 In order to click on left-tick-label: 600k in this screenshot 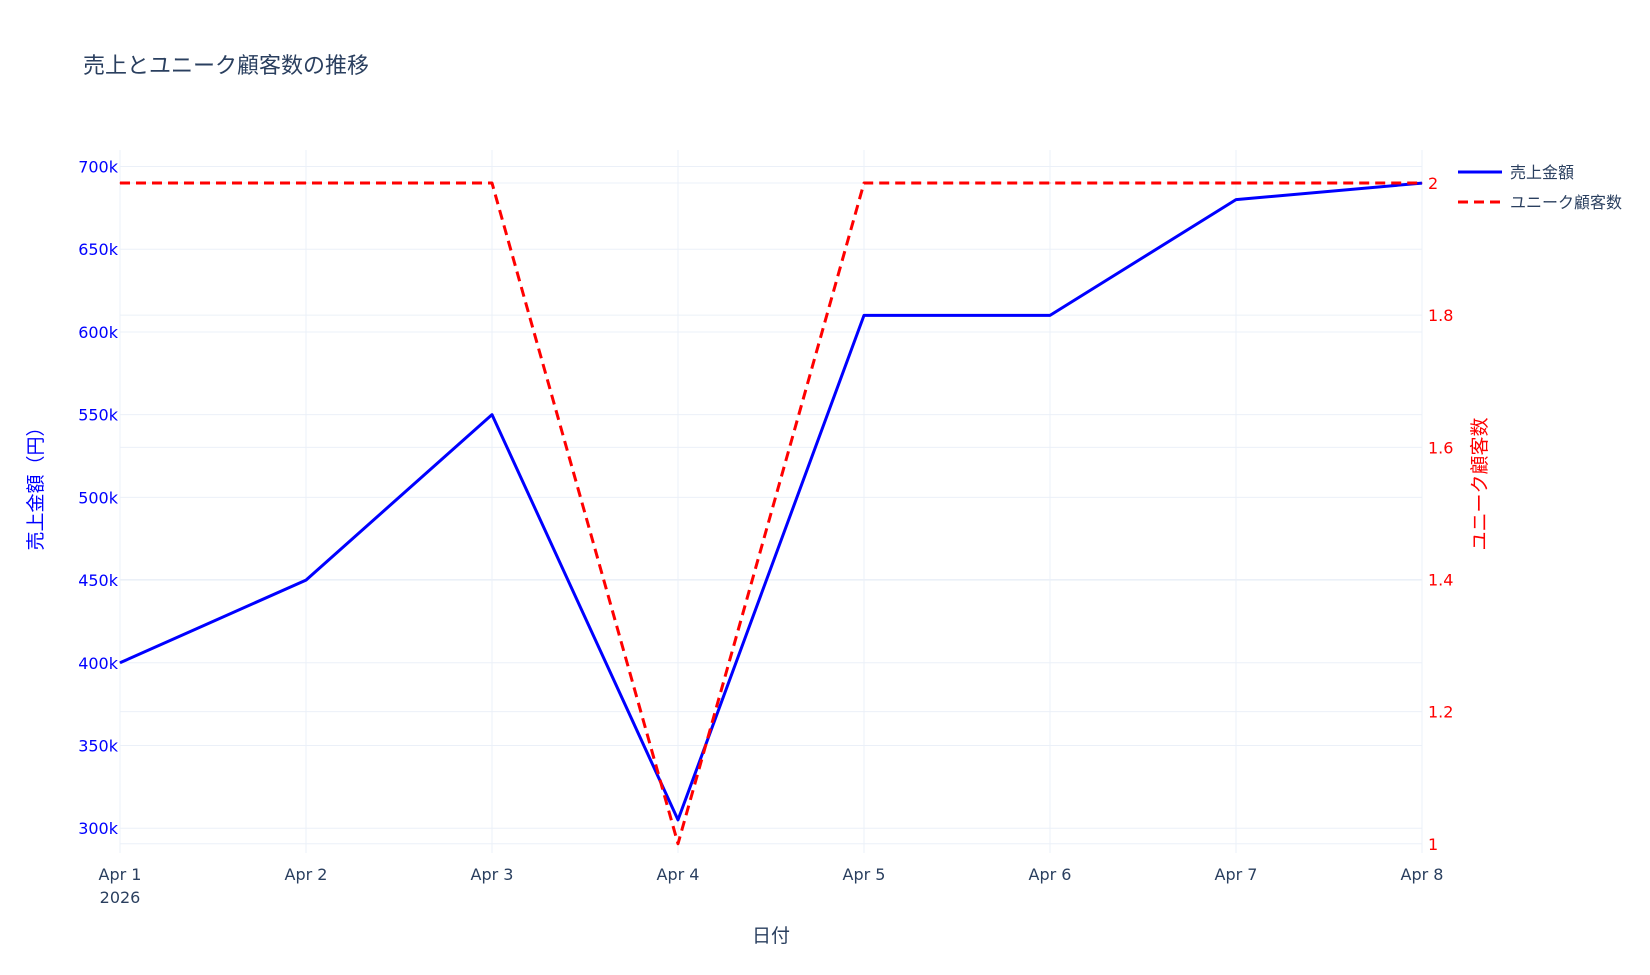, I will do `click(98, 332)`.